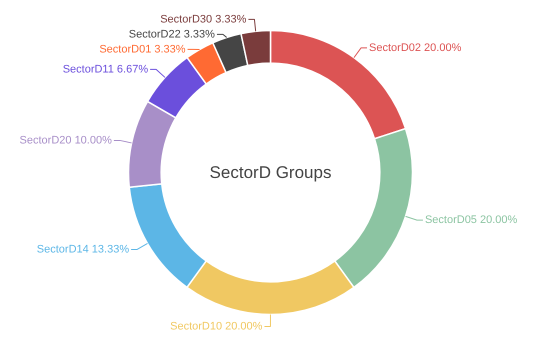 This screenshot has height=340, width=540. I want to click on slice-label: SectorD01 3.33%, so click(142, 49).